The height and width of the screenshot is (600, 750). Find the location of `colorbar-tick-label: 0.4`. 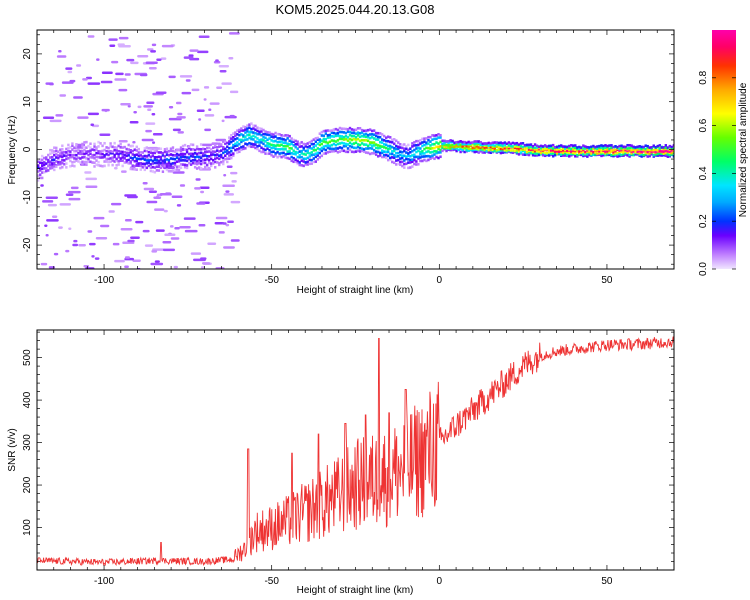

colorbar-tick-label: 0.4 is located at coordinates (703, 173).